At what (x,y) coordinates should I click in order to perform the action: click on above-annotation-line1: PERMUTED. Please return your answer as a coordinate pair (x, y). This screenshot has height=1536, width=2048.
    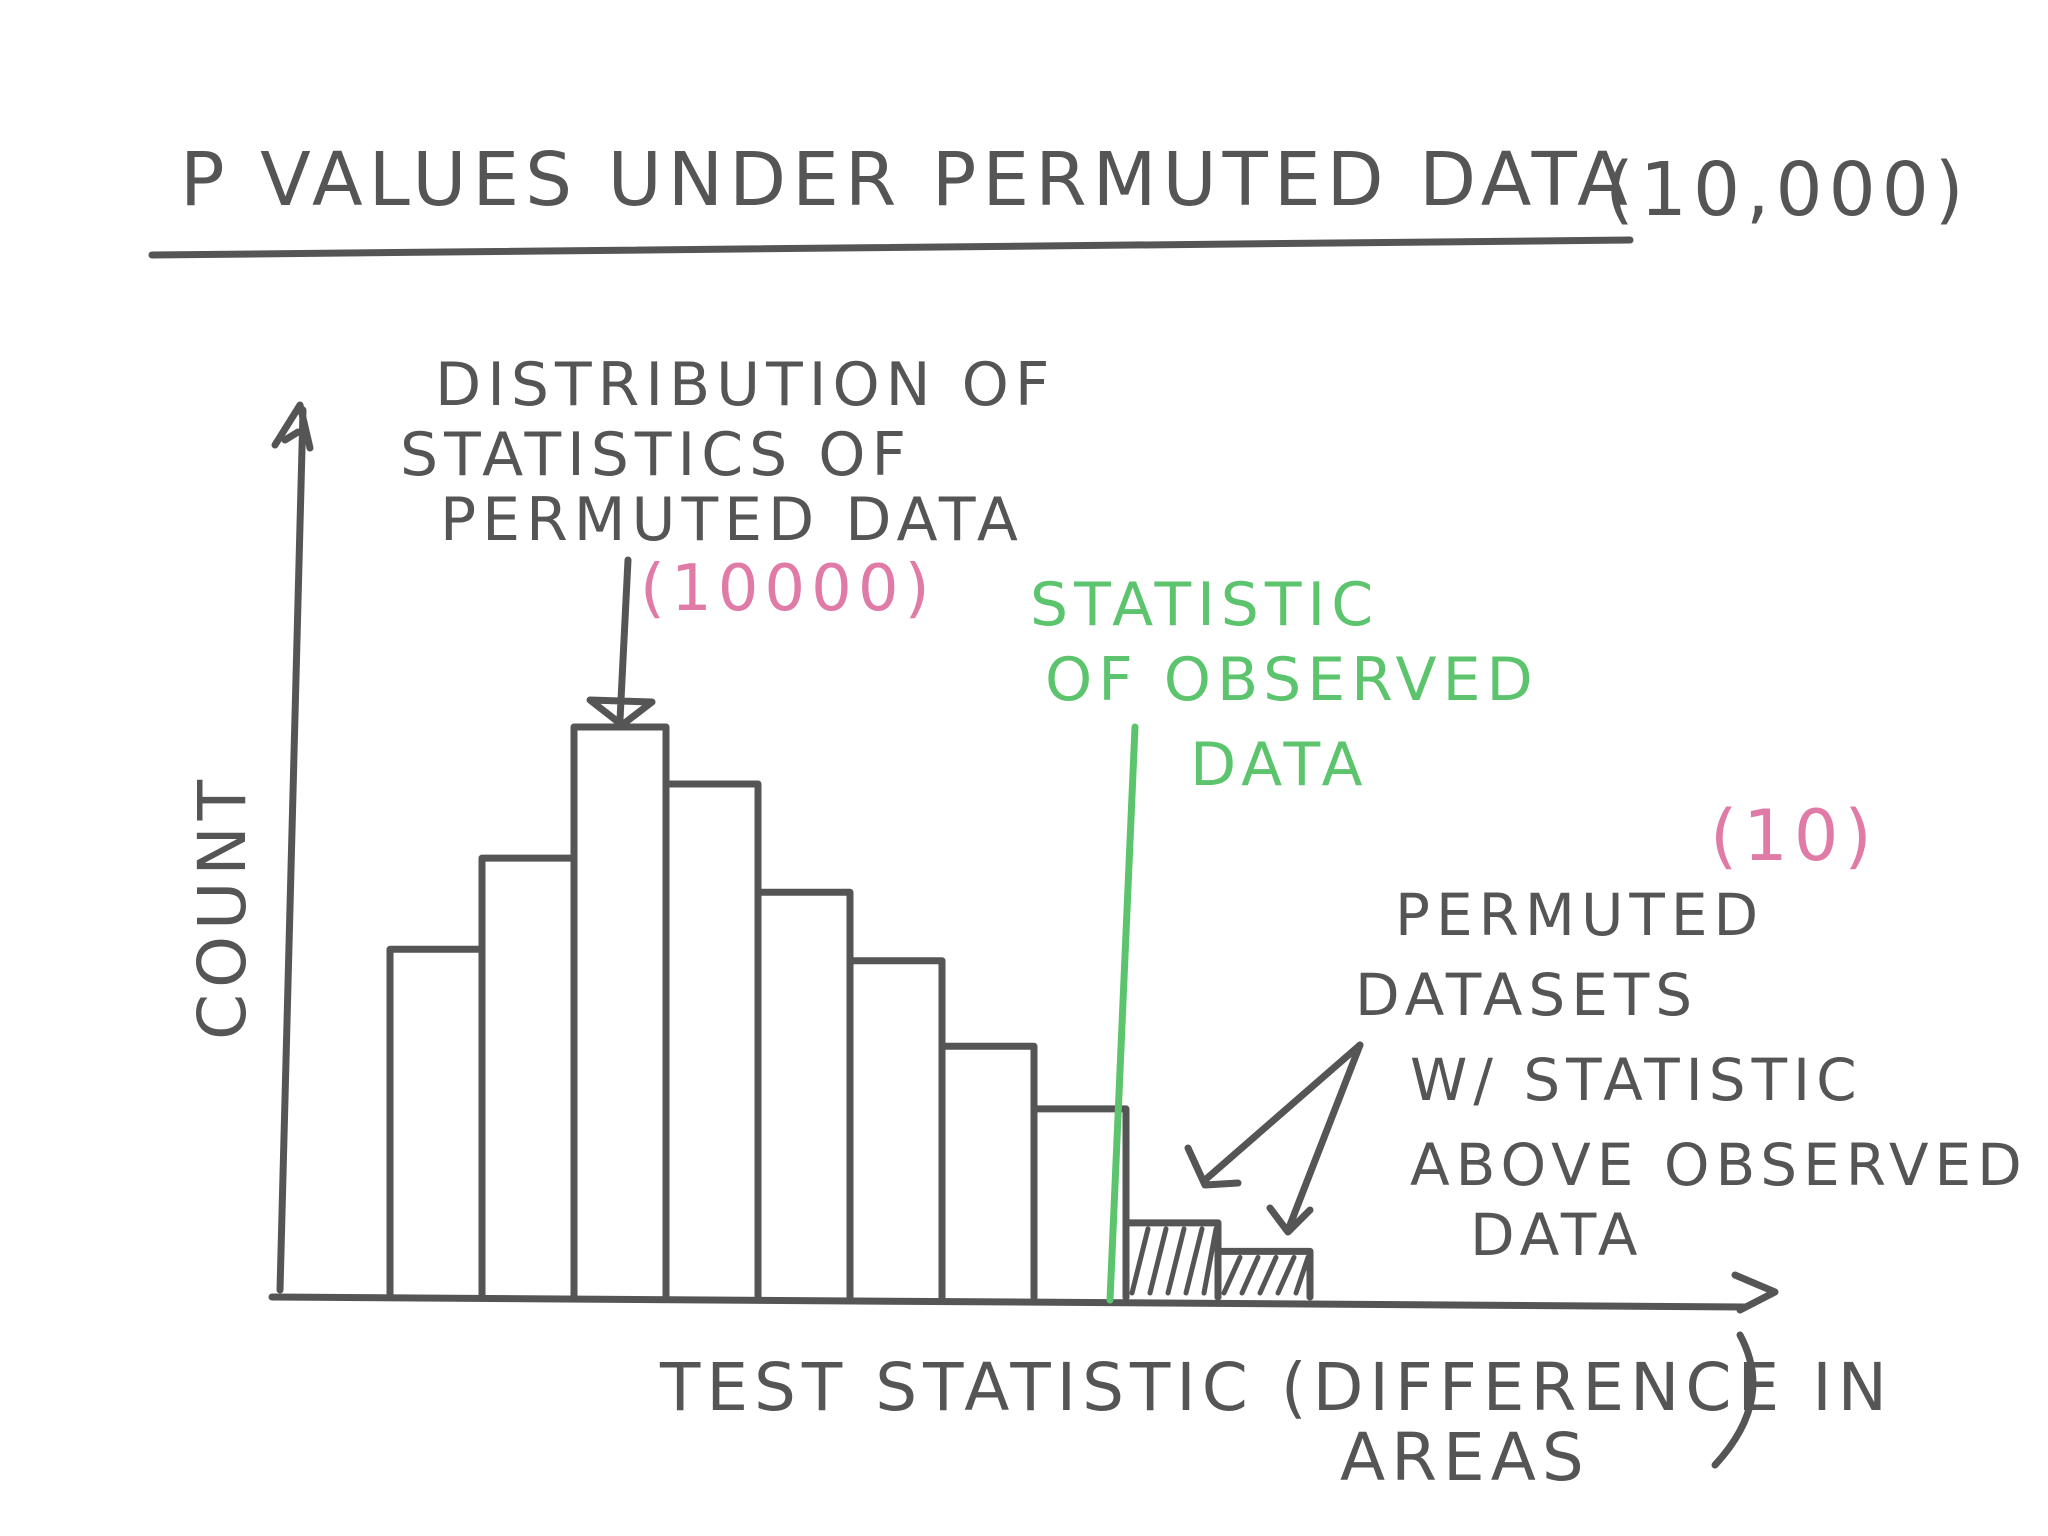
    Looking at the image, I should click on (1579, 915).